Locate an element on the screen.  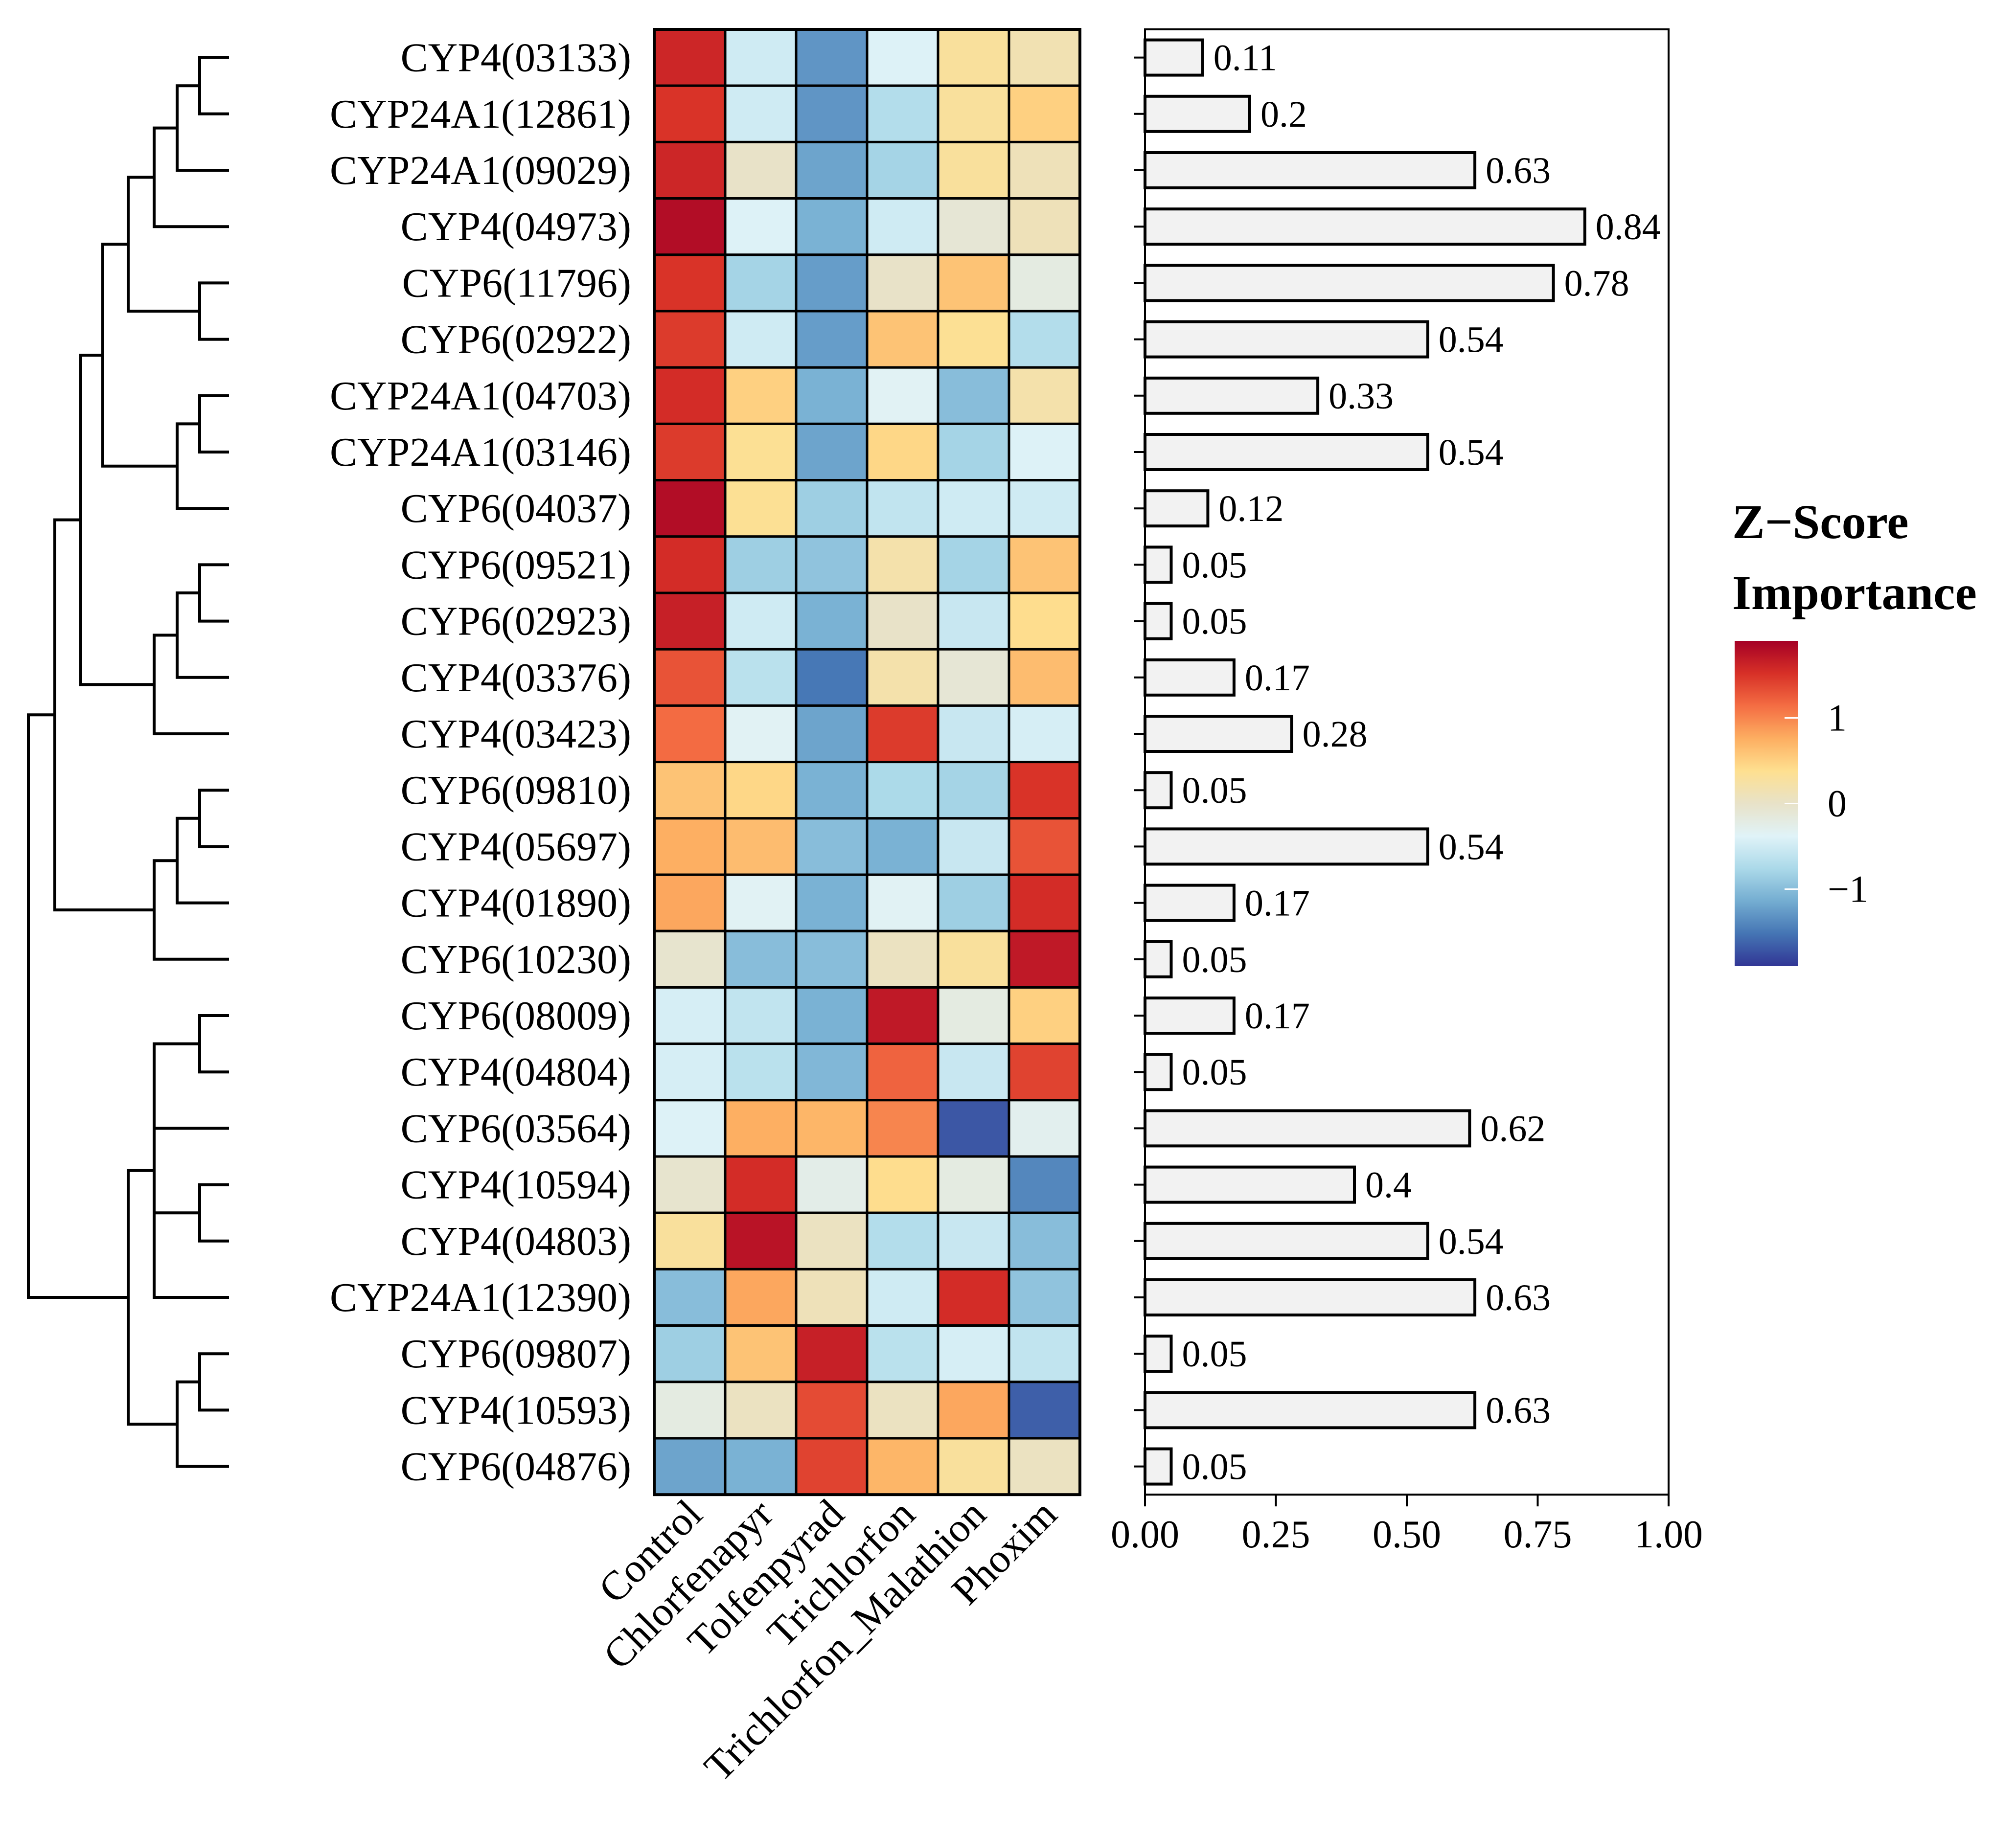
row-label: CYP24A1(04703) is located at coordinates (480, 396).